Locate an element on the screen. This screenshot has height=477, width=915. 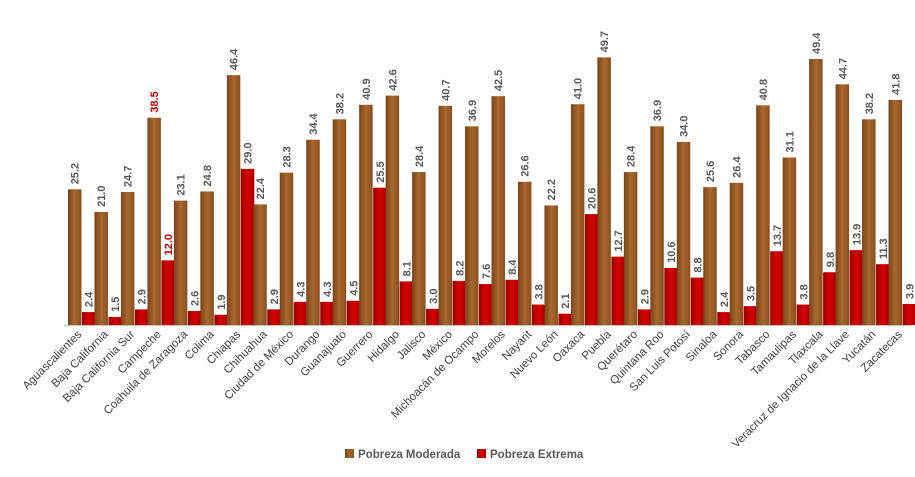
value-label-extrema: 12.7 is located at coordinates (619, 240).